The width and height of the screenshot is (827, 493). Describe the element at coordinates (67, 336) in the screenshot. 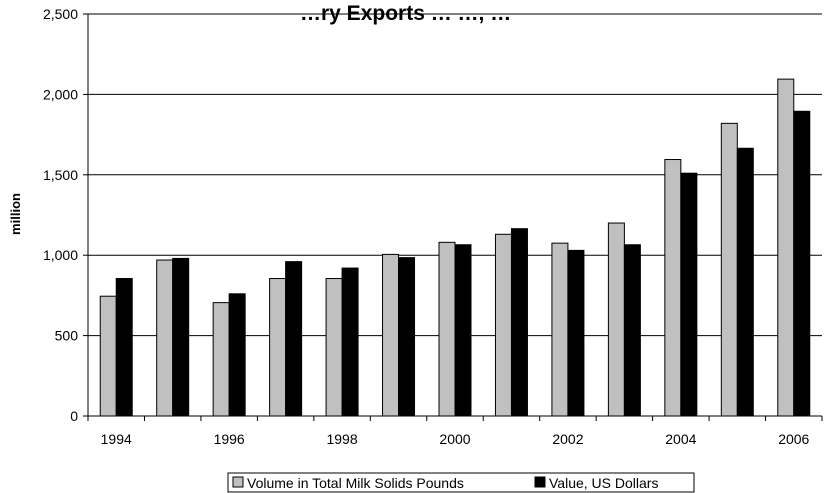

I see `y-tick-label: 500` at that location.